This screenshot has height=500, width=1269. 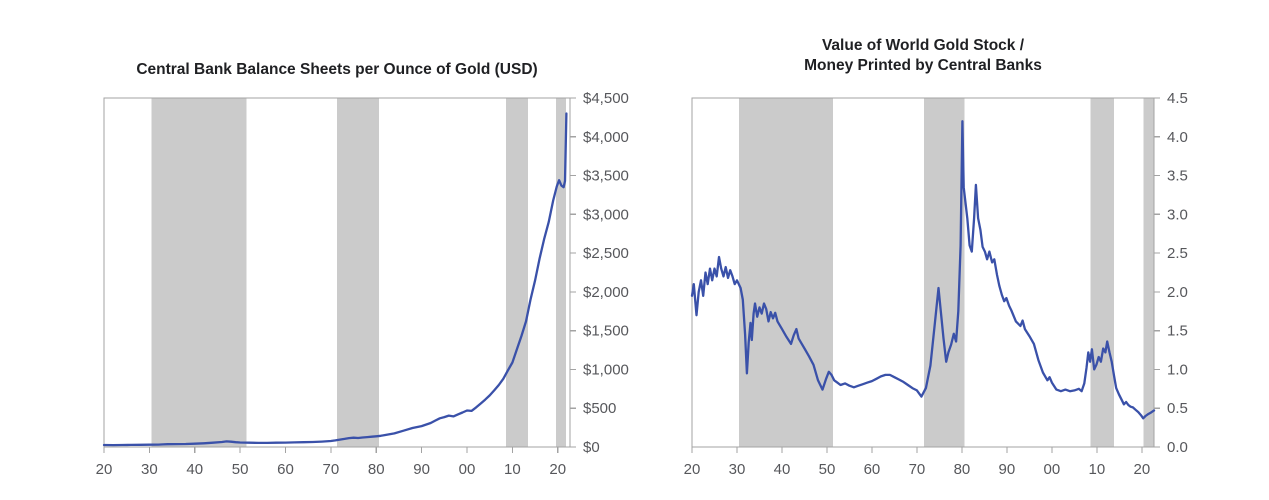 I want to click on right-chart-title-line2: Money Printed by Central Banks, so click(x=923, y=65).